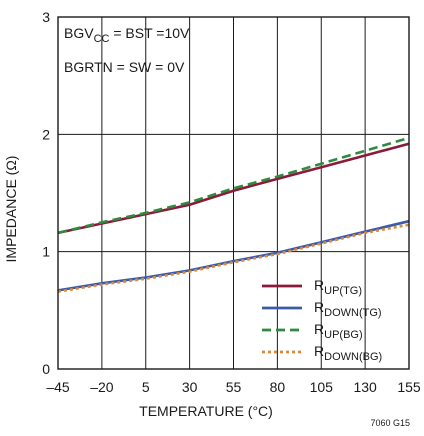 This screenshot has height=436, width=424. I want to click on x-tick-label: –45, so click(58, 387).